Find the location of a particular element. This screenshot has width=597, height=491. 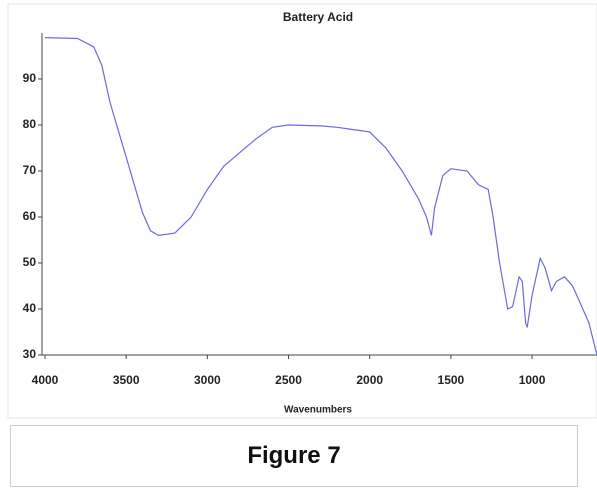

caption: Figure 7 is located at coordinates (294, 456).